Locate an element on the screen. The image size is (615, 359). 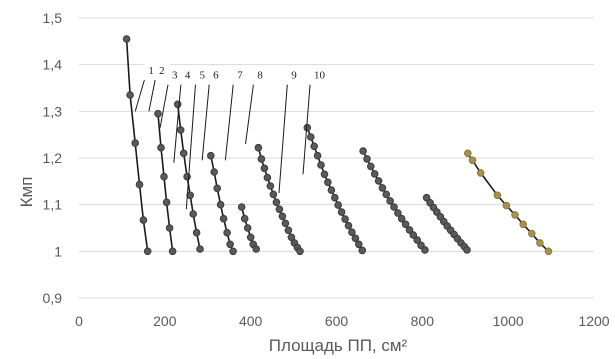
annotation-label-10: 10 is located at coordinates (320, 76).